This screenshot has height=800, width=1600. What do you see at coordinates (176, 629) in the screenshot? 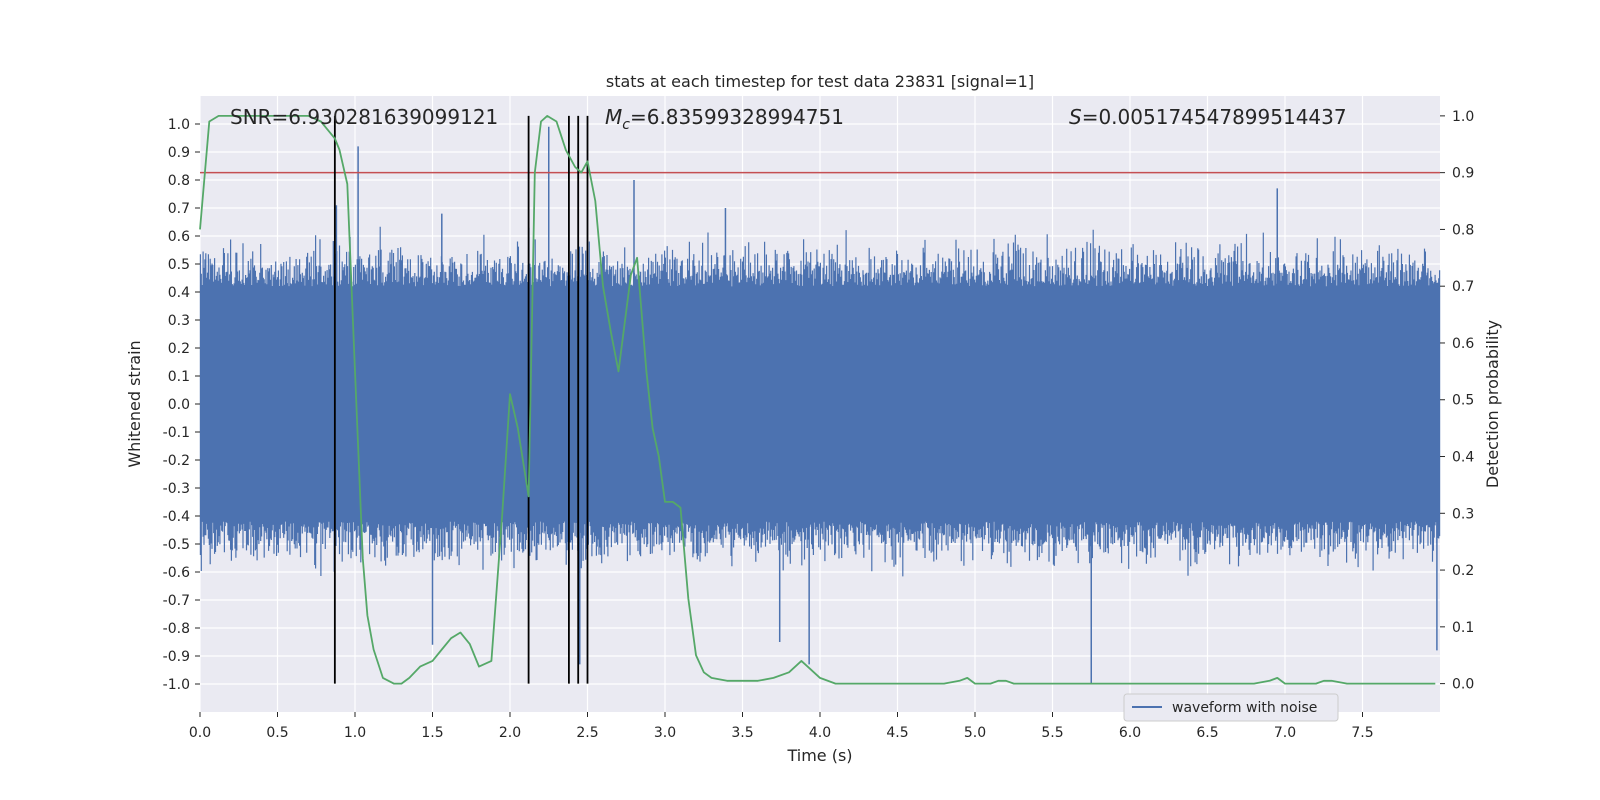
I see `y-tick-label-left: -0.8` at bounding box center [176, 629].